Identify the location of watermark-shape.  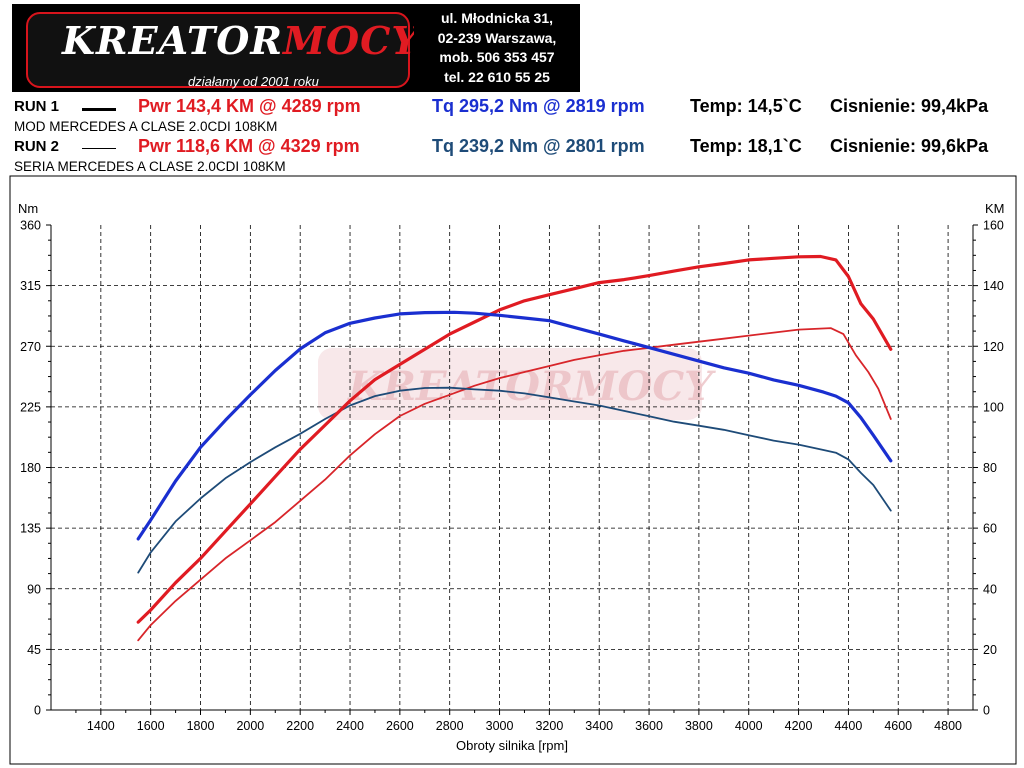
(510, 384).